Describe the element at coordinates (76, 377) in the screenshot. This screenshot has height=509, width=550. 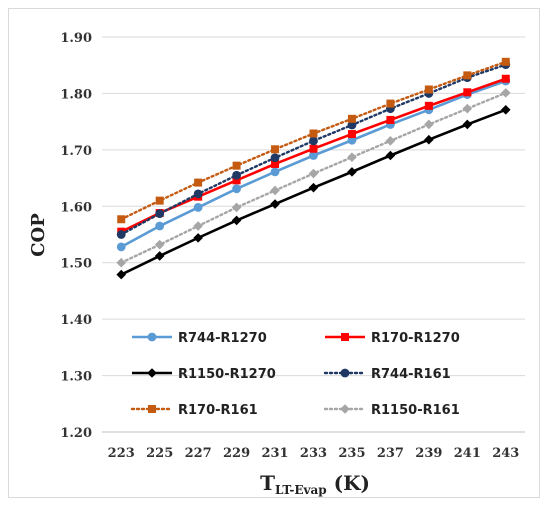
I see `y-tick-label: 1.30` at that location.